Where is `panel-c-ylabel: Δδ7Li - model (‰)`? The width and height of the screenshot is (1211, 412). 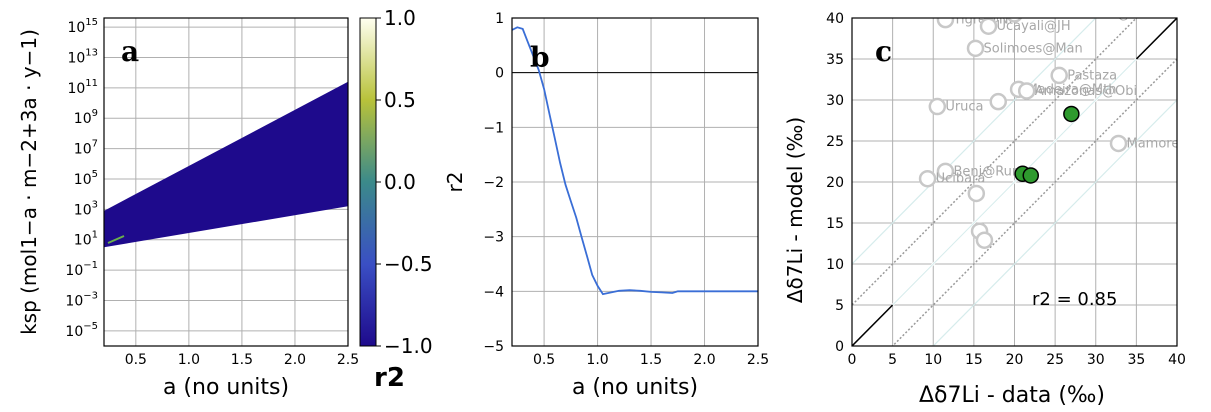
panel-c-ylabel: Δδ7Li - model (‰) is located at coordinates (795, 210).